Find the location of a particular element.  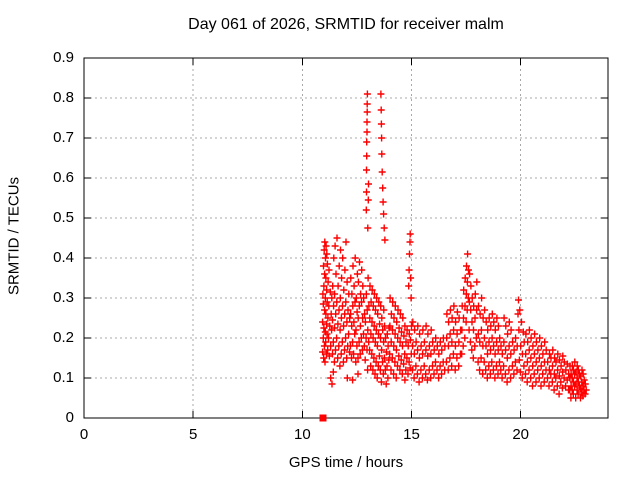

x-tick-label: 5 is located at coordinates (193, 434).